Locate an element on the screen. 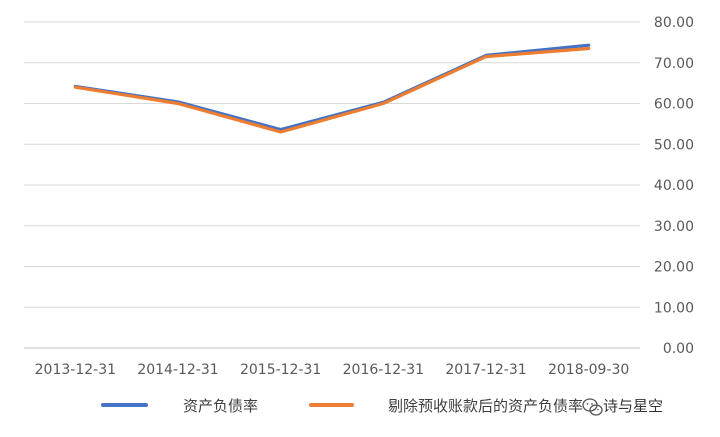 This screenshot has width=720, height=437. series-lines is located at coordinates (332, 88).